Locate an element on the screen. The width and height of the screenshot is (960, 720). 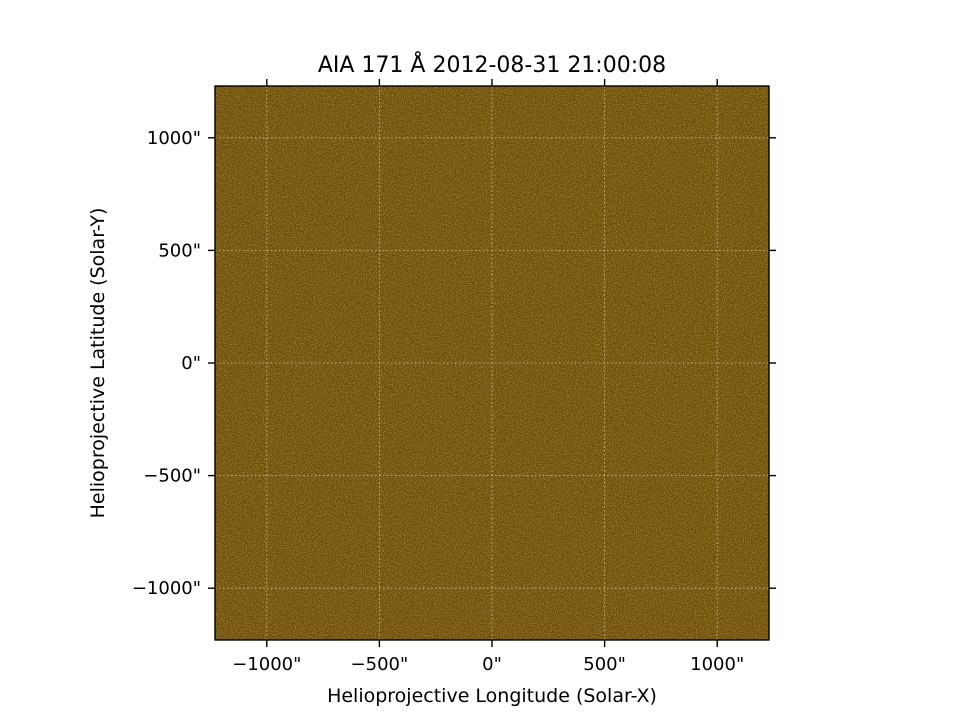
y-tick-label: −500" is located at coordinates (172, 476).